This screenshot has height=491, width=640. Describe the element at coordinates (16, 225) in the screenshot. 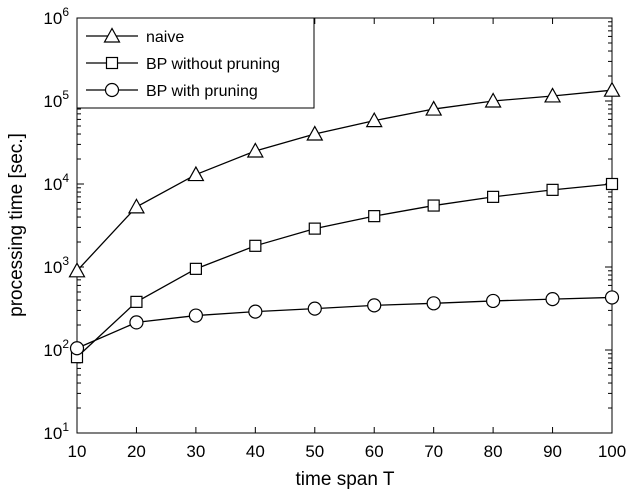

I see `y-axis-title: processing time [sec.]` at that location.